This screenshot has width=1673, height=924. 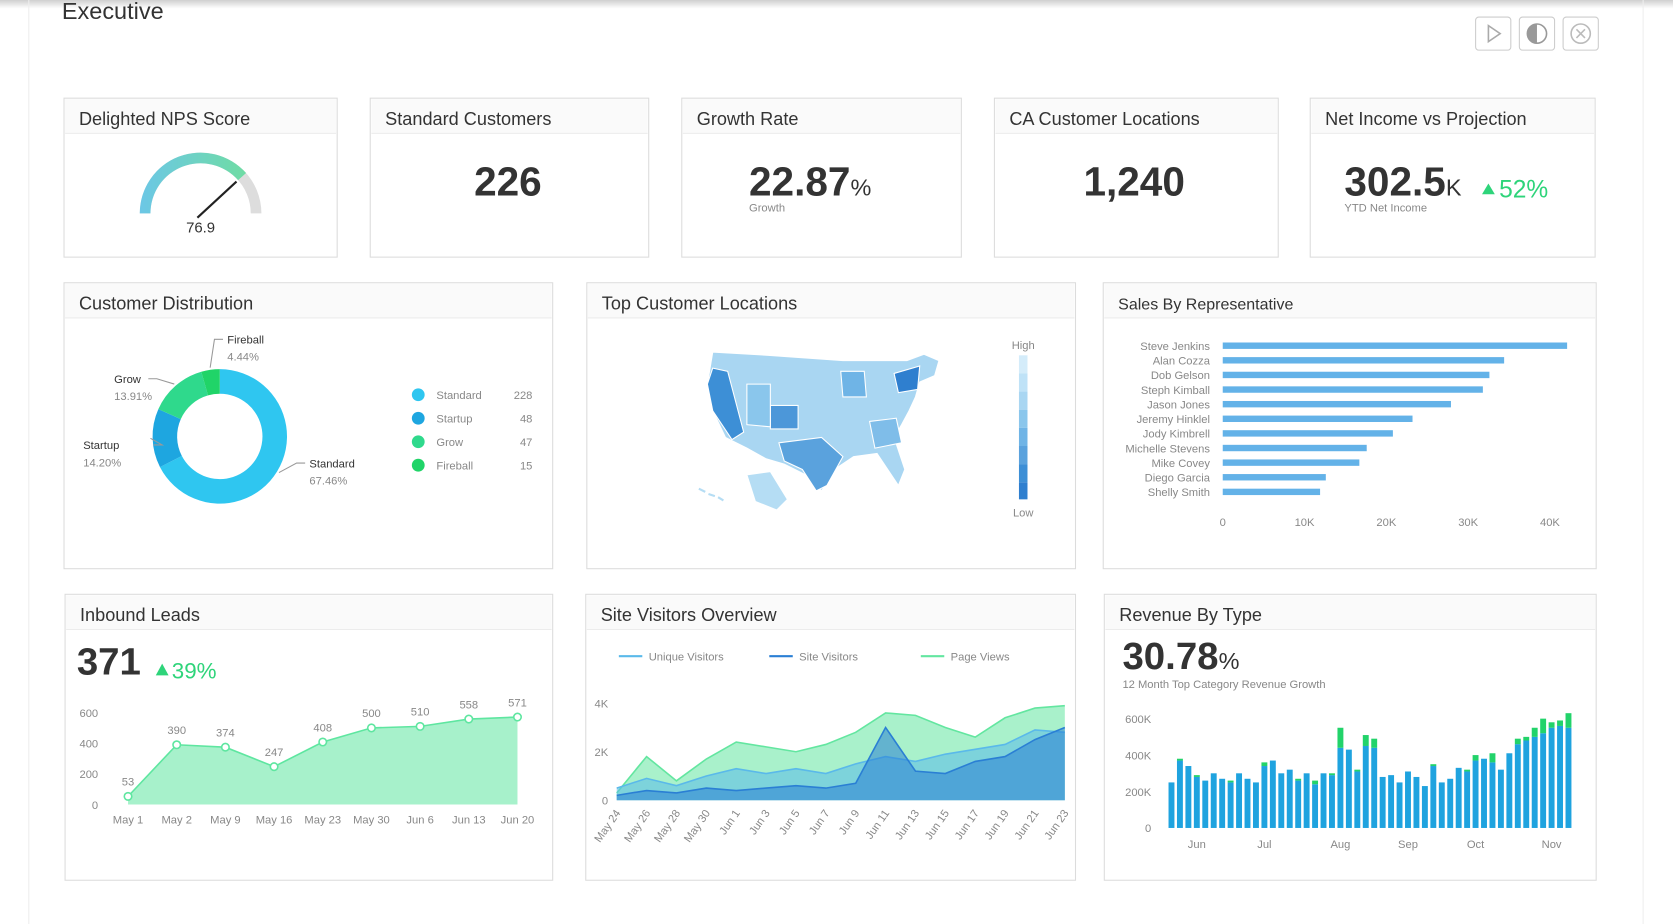 What do you see at coordinates (828, 657) in the screenshot?
I see `legend-label: Site Visitors` at bounding box center [828, 657].